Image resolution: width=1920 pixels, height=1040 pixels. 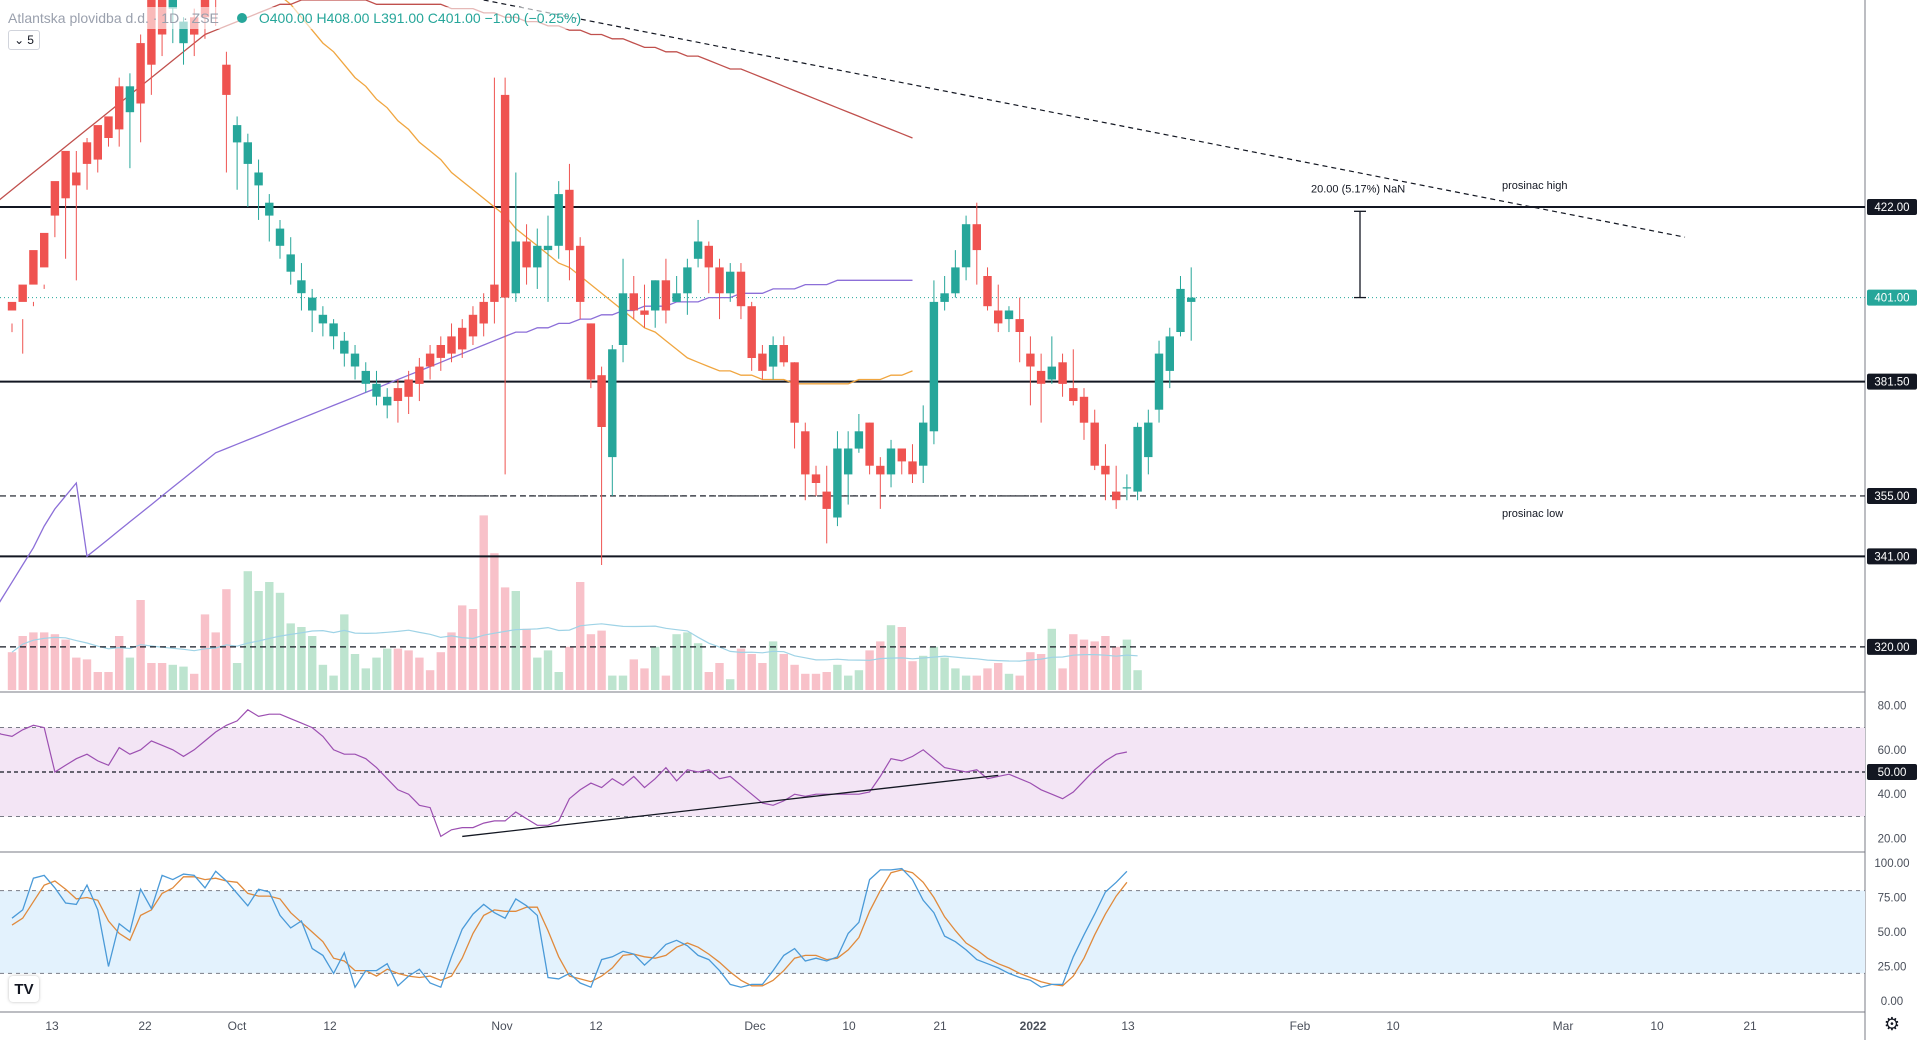 What do you see at coordinates (113, 18) in the screenshot?
I see `symbol-label: Atlantska plovidba d.d. · 1D · ZSE` at bounding box center [113, 18].